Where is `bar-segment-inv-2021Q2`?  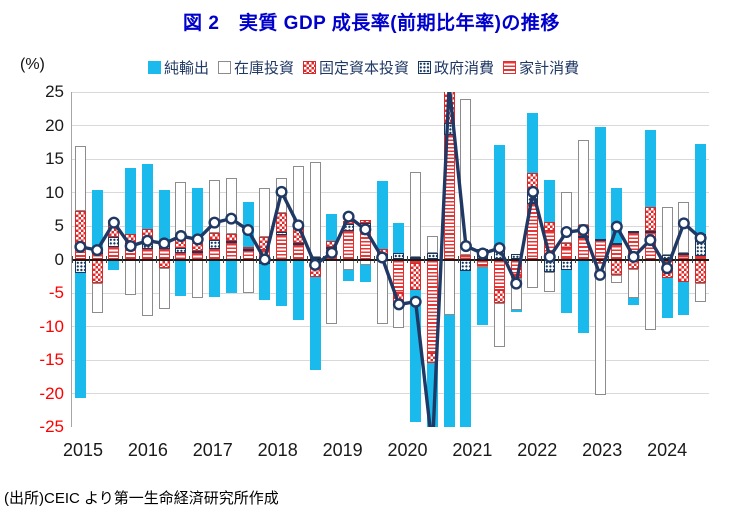 bar-segment-inv-2021Q2 is located at coordinates (499, 325).